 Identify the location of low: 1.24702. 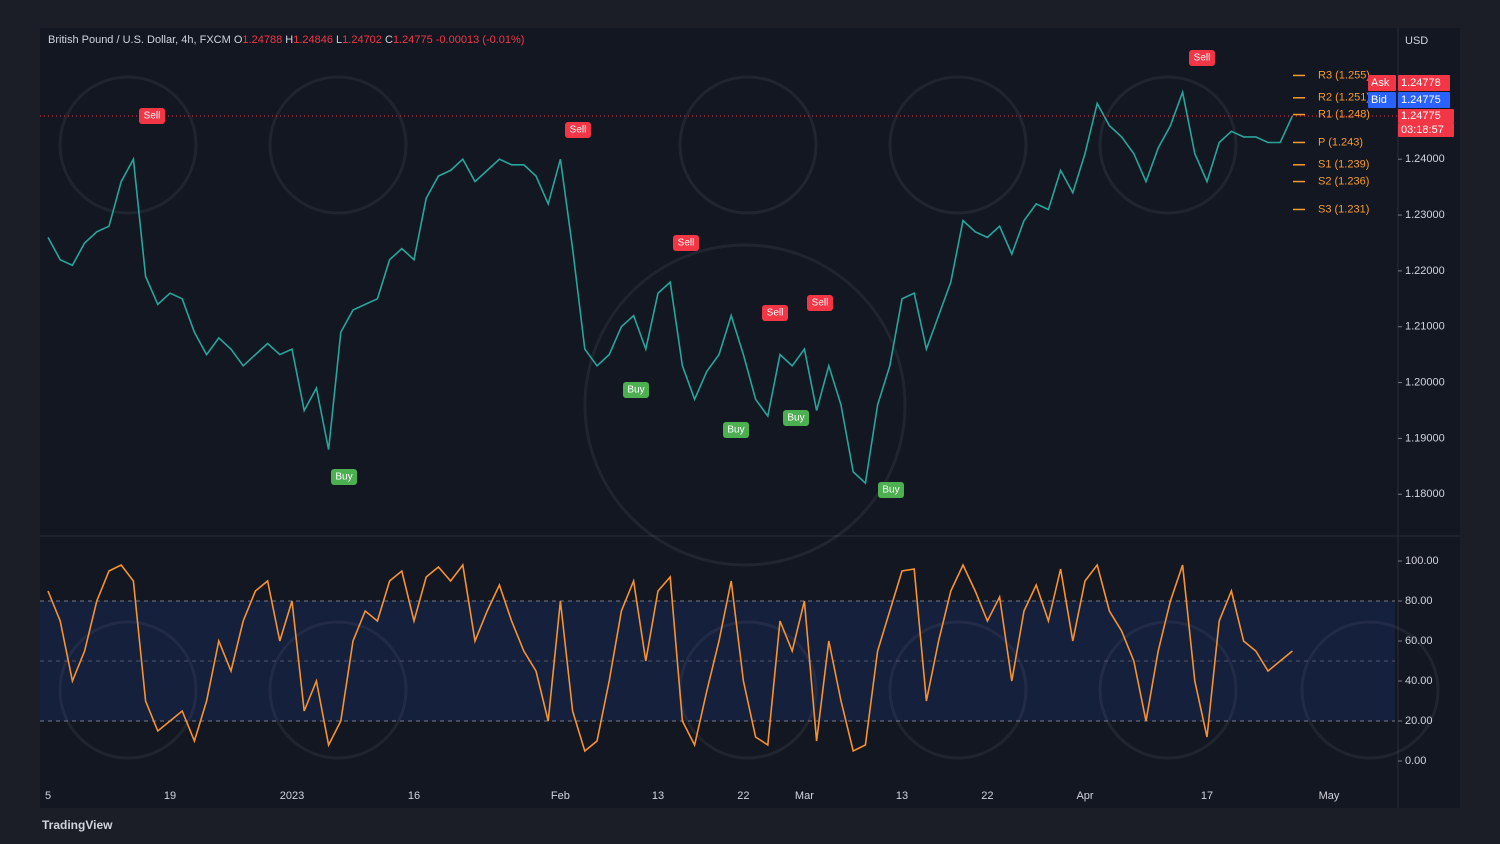
(362, 40).